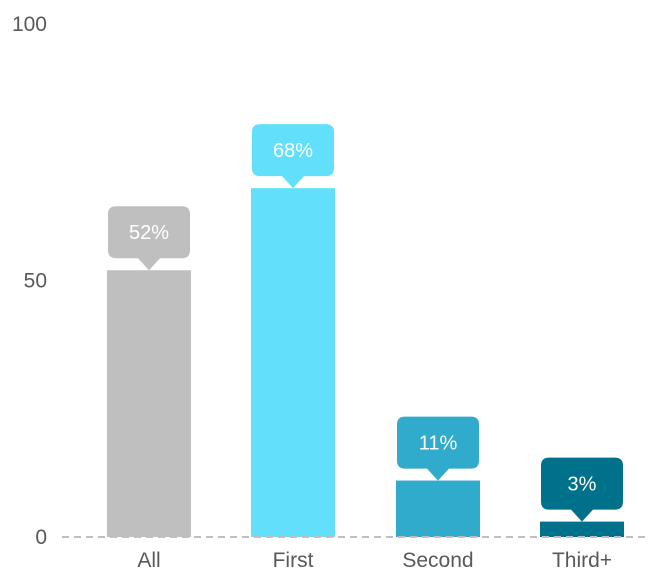  Describe the element at coordinates (374, 560) in the screenshot. I see `x-axis: All First Second Third+` at that location.